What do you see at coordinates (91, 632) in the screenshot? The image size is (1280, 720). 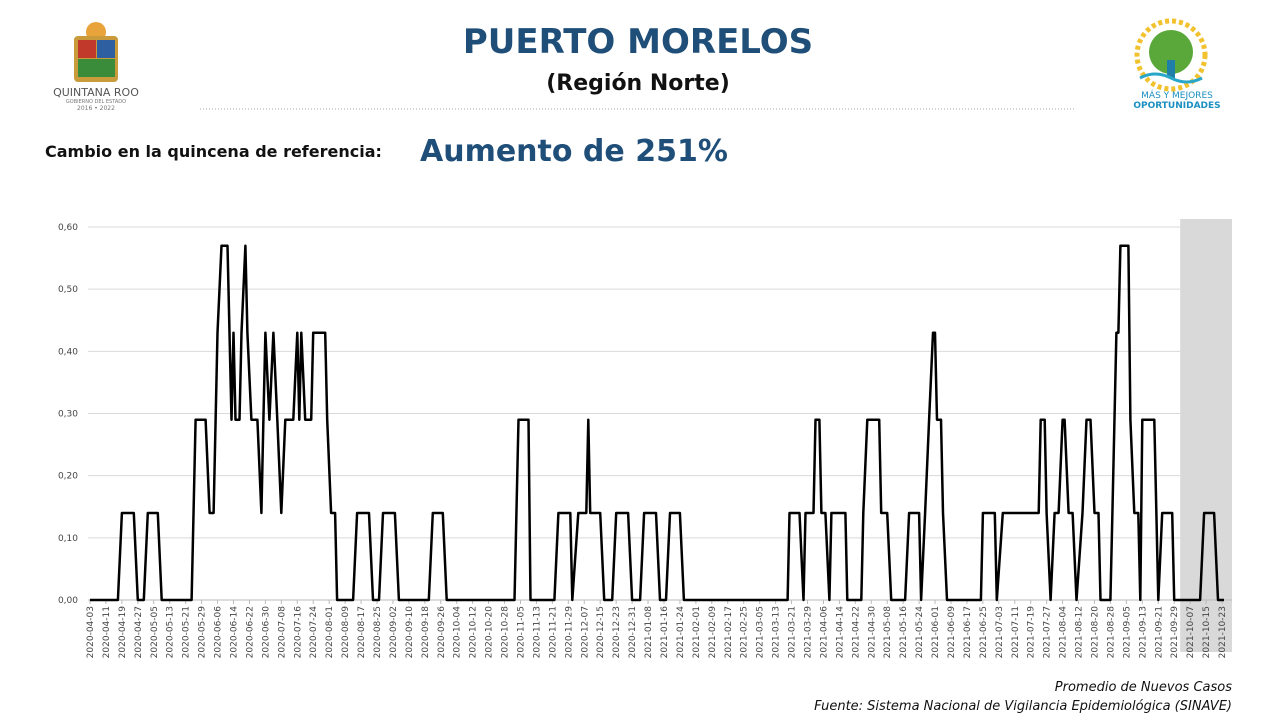 I see `x-tick-label: 2020-04-03` at bounding box center [91, 632].